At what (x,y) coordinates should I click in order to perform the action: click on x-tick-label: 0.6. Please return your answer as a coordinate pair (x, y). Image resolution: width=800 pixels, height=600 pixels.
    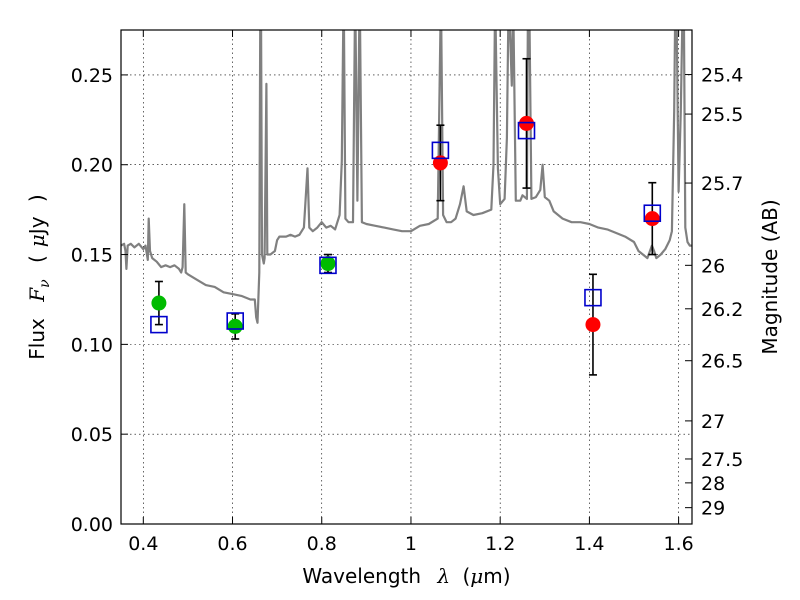
    Looking at the image, I should click on (232, 544).